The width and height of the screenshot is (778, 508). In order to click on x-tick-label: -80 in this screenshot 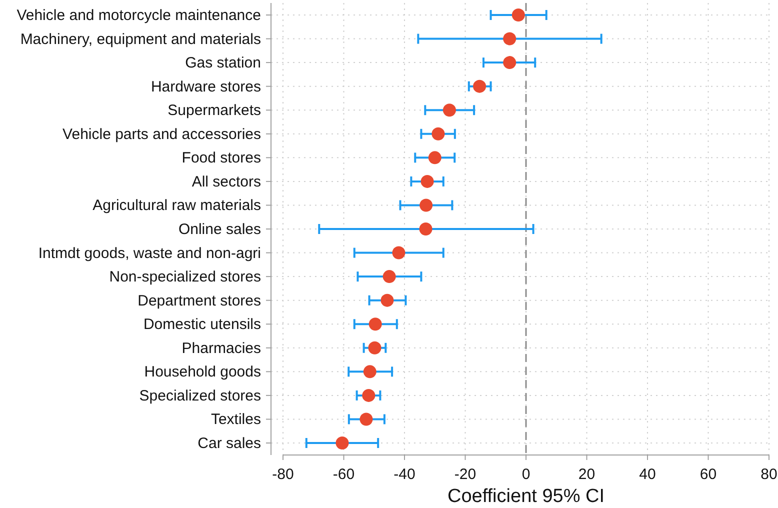, I will do `click(283, 474)`.